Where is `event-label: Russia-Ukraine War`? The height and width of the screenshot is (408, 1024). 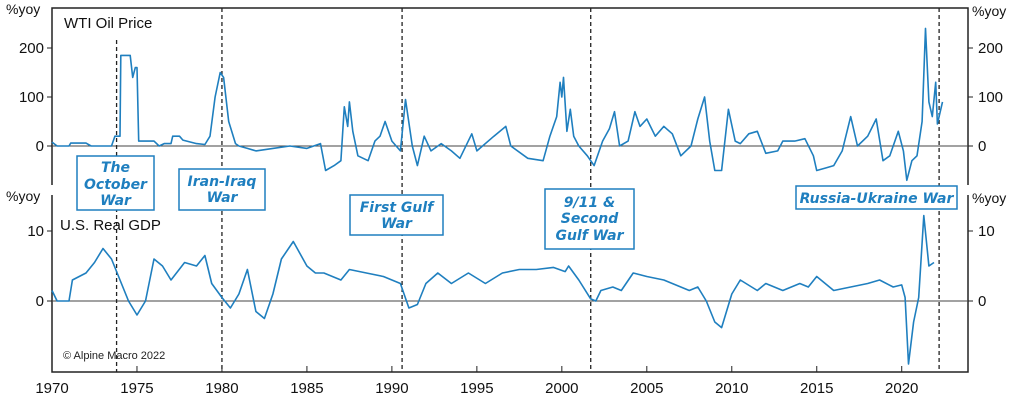
event-label: Russia-Ukraine War is located at coordinates (877, 199).